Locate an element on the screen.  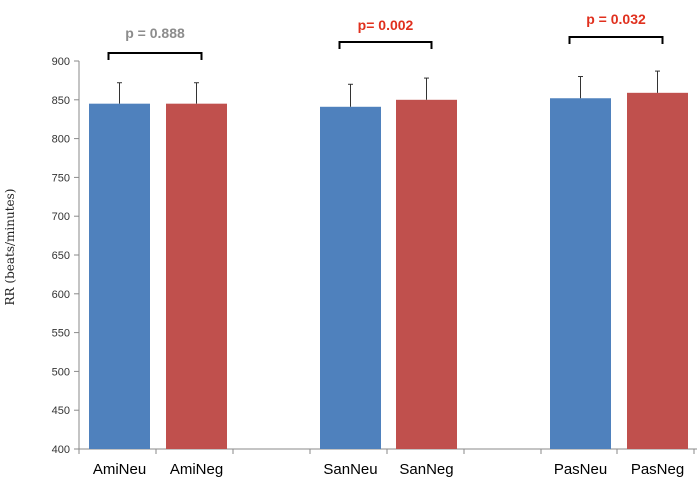
bar-sanneu is located at coordinates (350, 277).